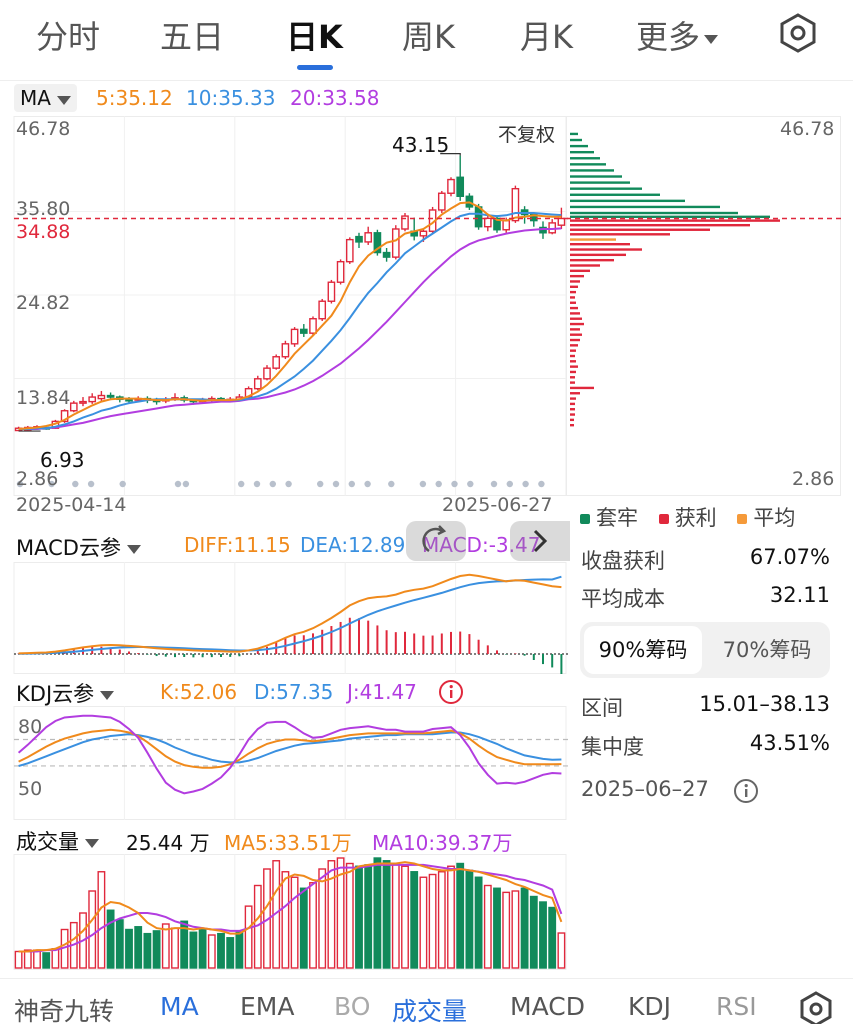 The width and height of the screenshot is (853, 1028). I want to click on price-axis-current: 34.88, so click(43, 232).